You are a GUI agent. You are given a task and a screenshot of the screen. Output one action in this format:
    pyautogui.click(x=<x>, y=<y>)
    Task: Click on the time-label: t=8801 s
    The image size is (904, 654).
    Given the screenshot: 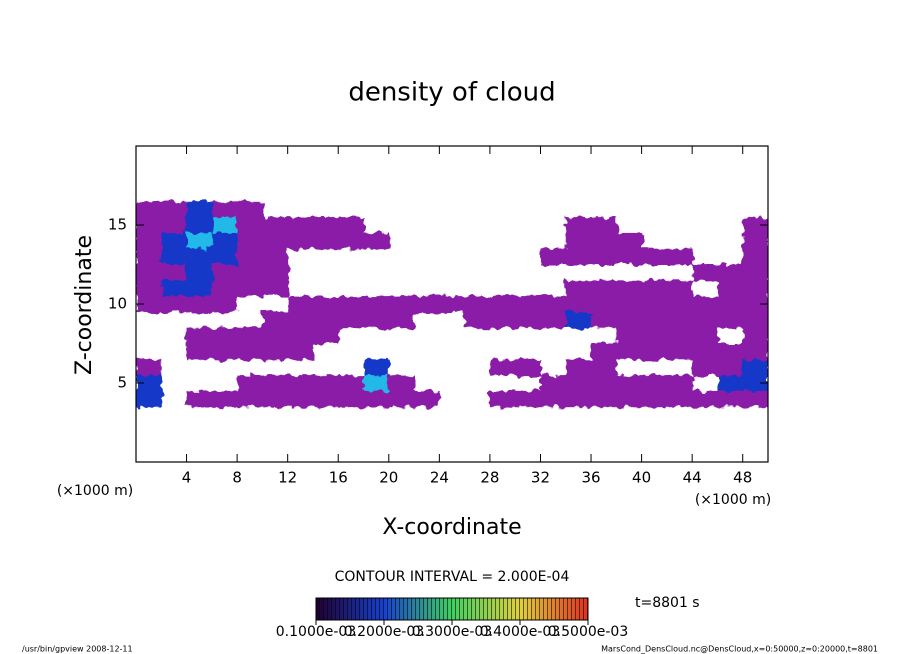 What is the action you would take?
    pyautogui.click(x=667, y=603)
    